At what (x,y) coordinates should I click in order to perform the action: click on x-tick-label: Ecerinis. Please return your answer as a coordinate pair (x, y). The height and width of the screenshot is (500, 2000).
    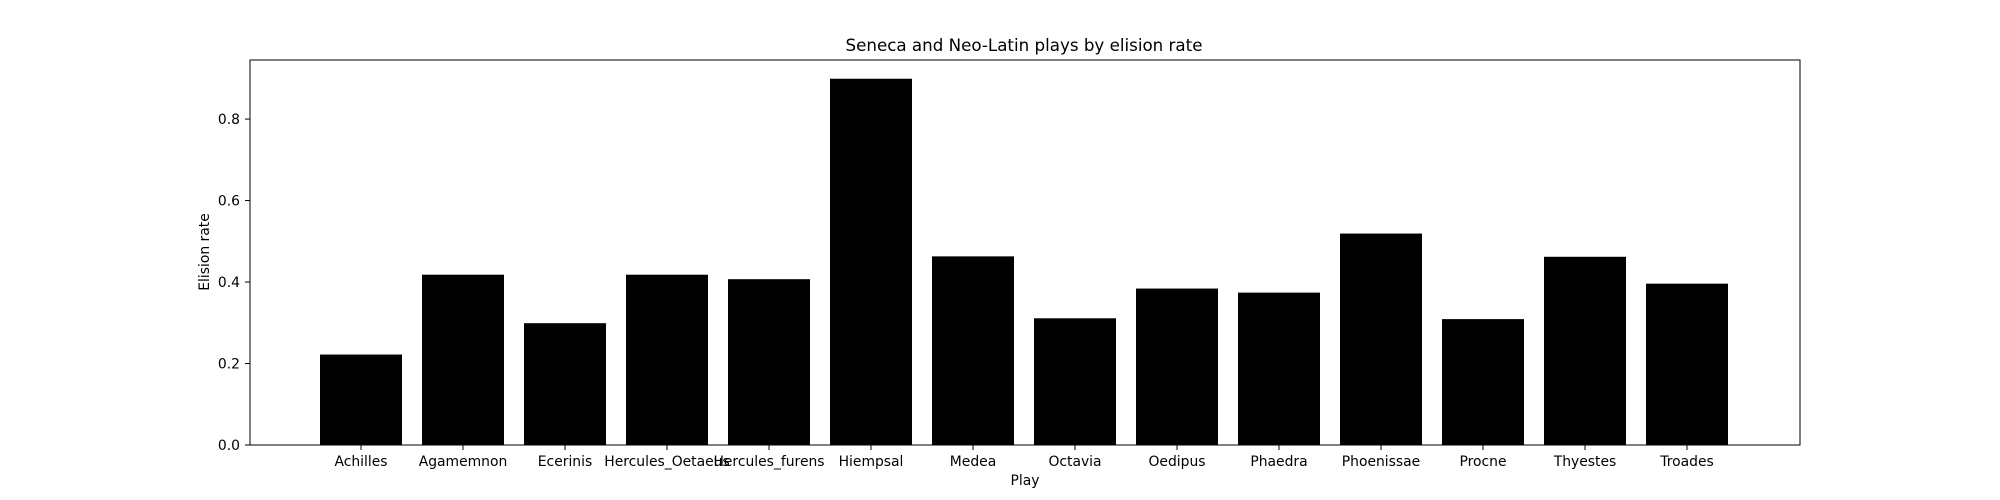
    Looking at the image, I should click on (565, 462).